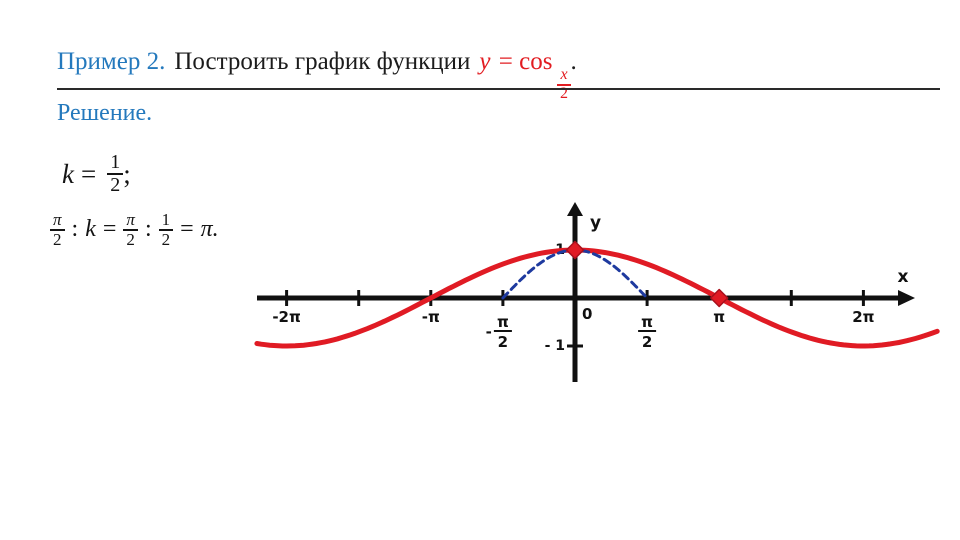  I want to click on fraction-numerator: x, so click(564, 76).